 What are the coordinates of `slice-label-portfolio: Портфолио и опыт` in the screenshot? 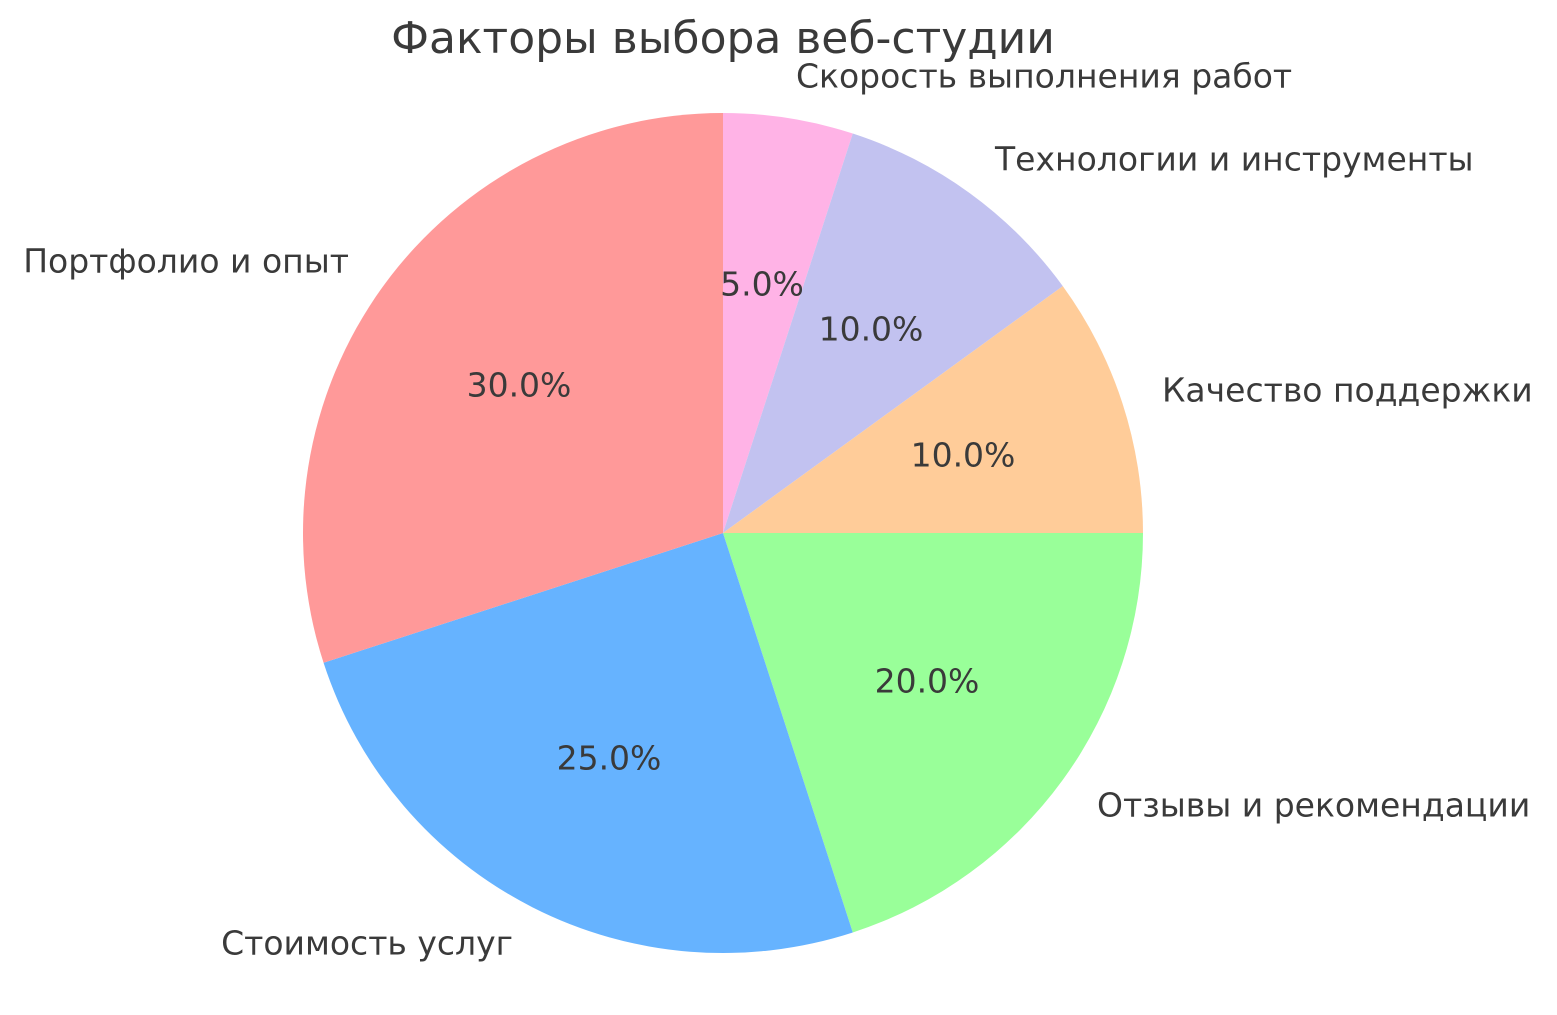 It's located at (186, 261).